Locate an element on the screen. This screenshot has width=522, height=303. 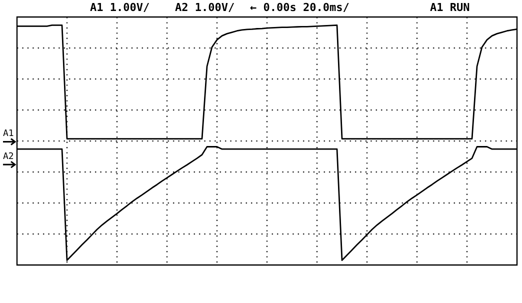
legend-label: A2 is located at coordinates (8, 157).